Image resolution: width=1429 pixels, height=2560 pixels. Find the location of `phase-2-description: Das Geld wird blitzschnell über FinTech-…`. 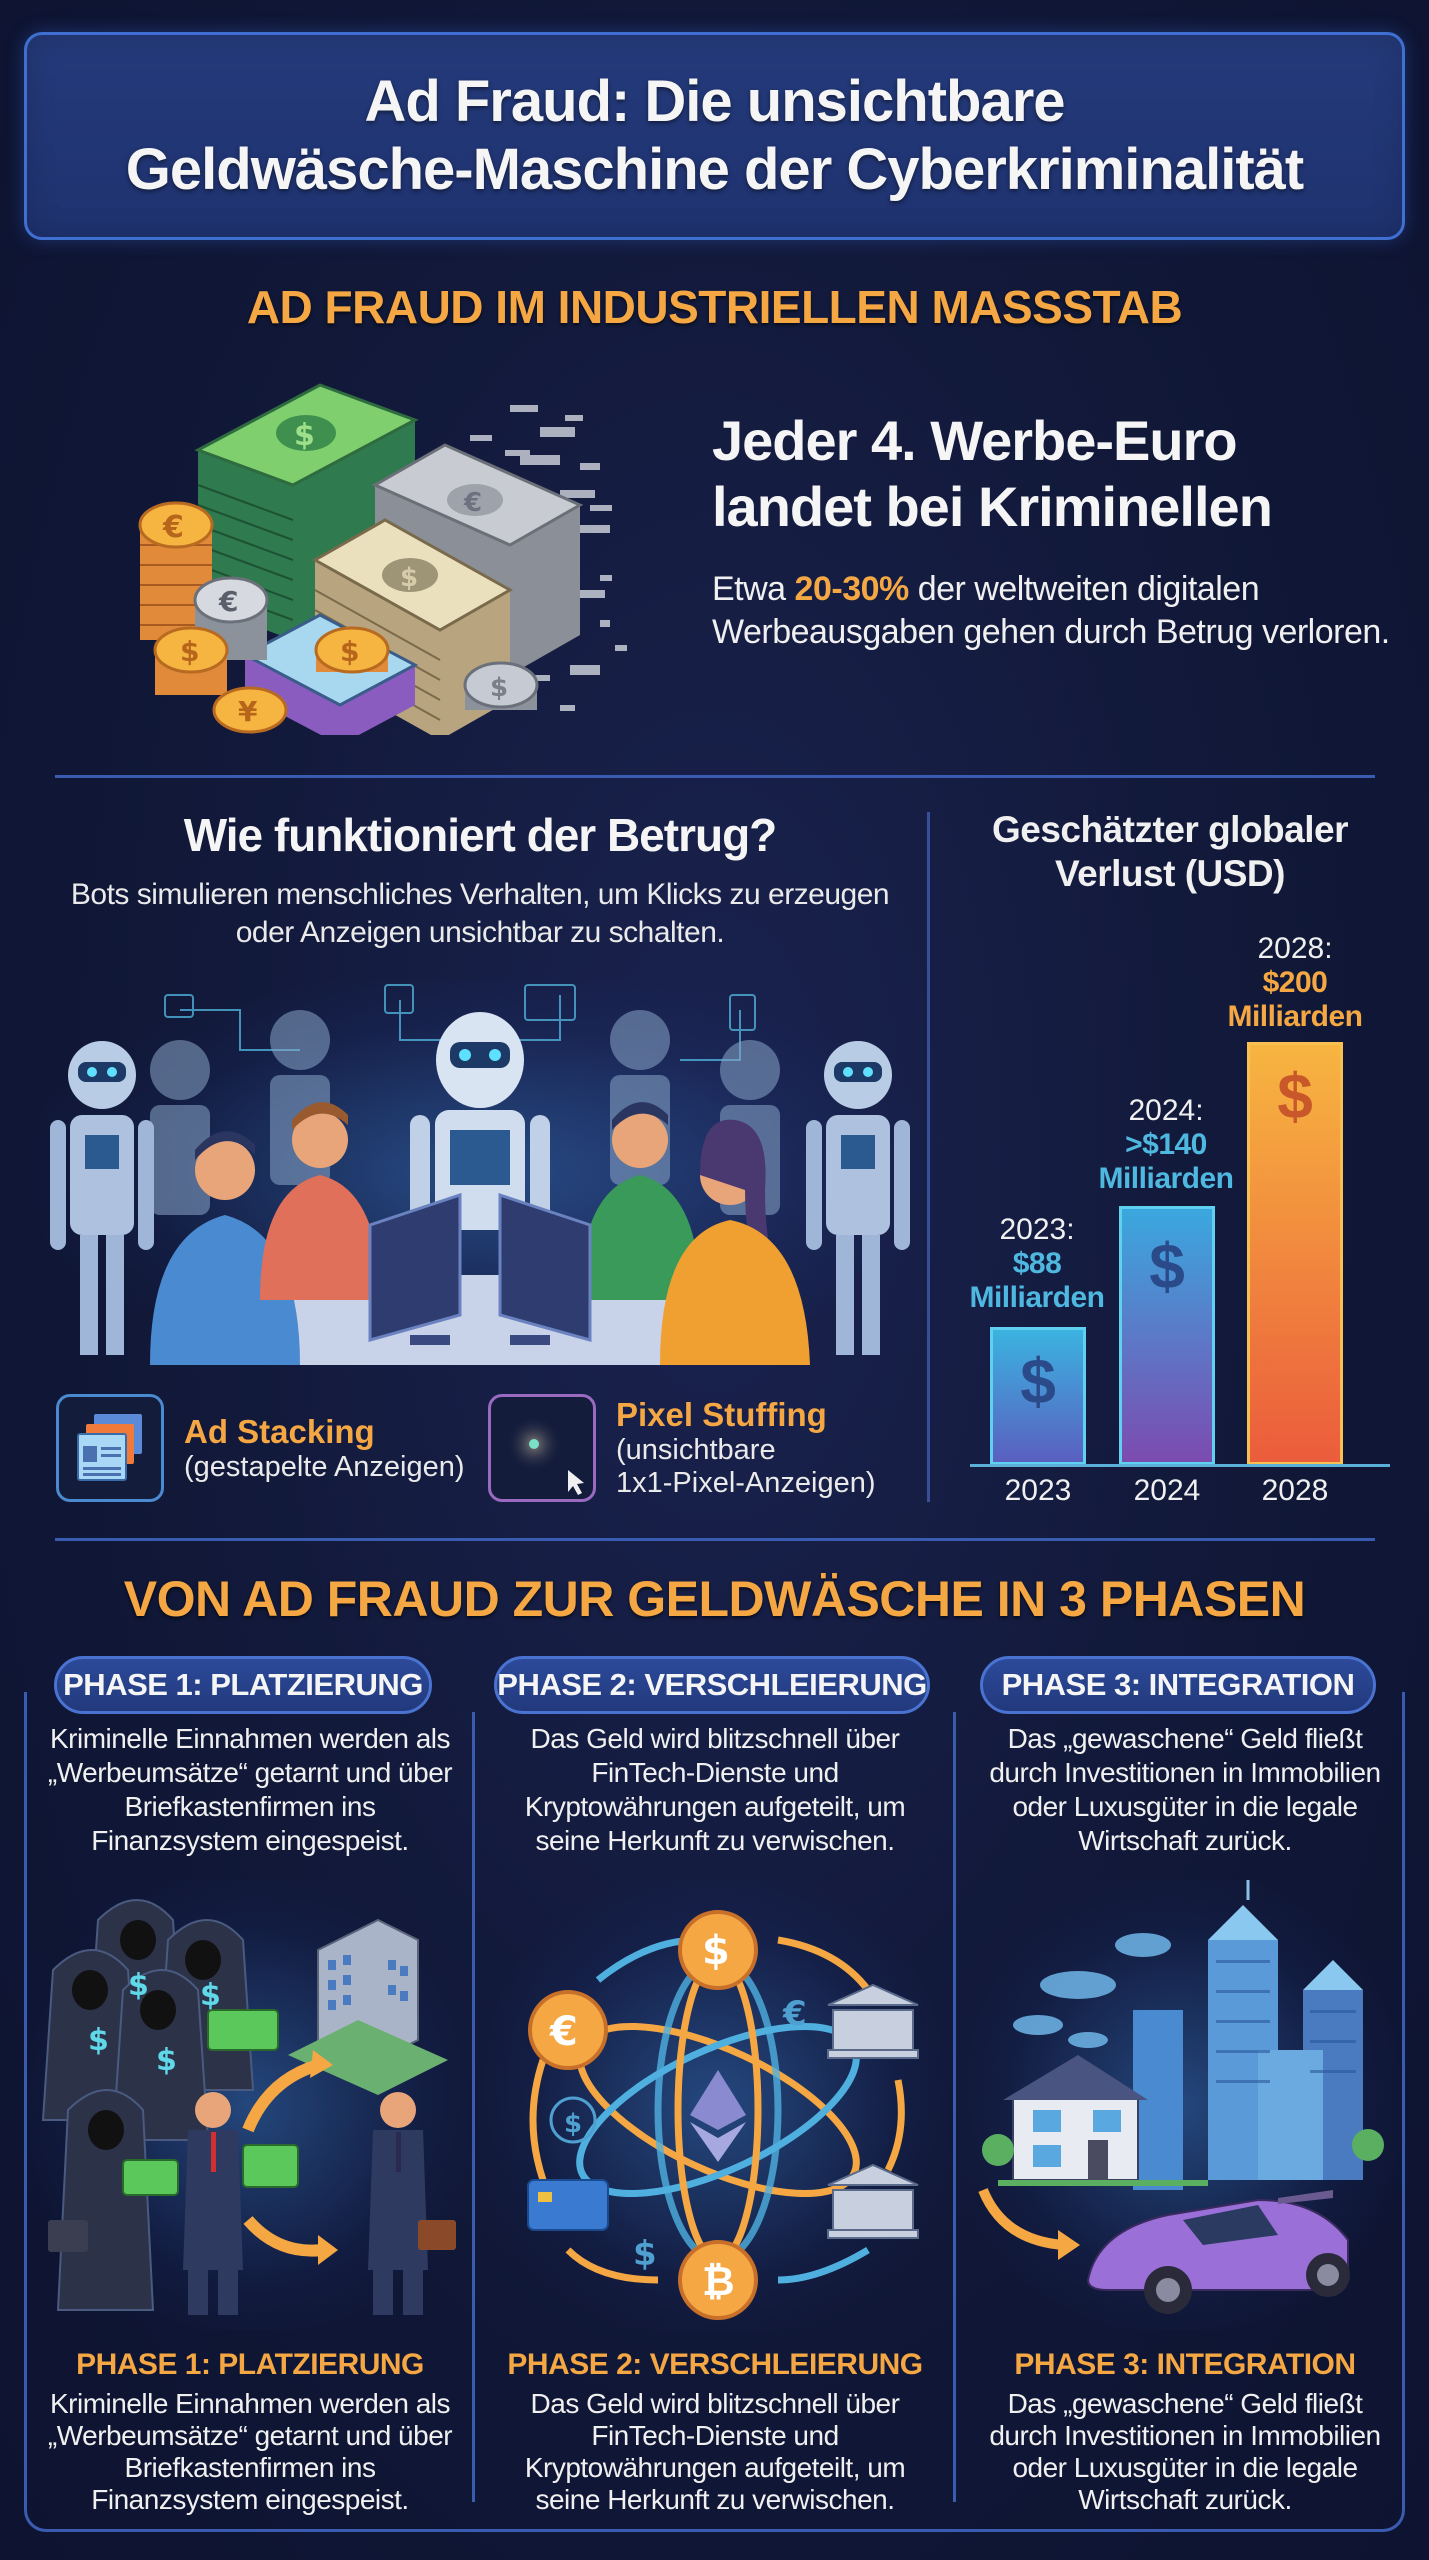

phase-2-description: Das Geld wird blitzschnell über FinTech-… is located at coordinates (715, 1789).